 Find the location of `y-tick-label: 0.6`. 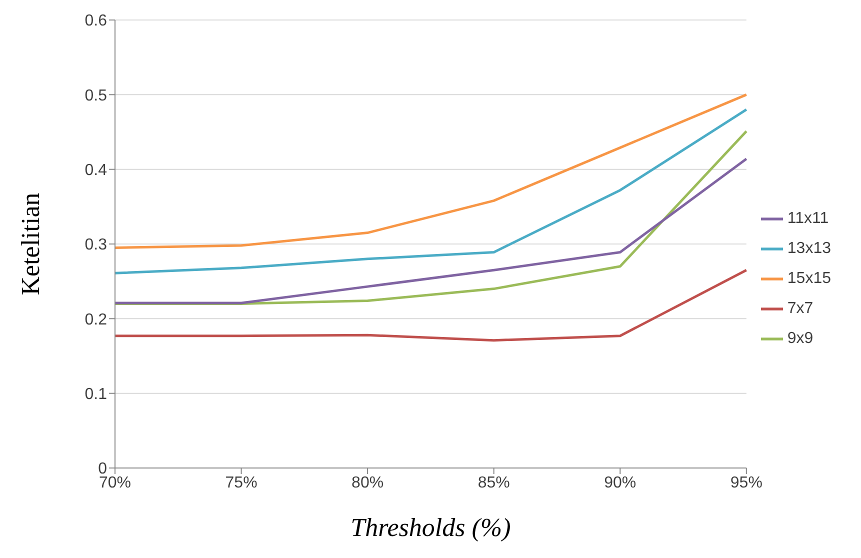

y-tick-label: 0.6 is located at coordinates (96, 21).